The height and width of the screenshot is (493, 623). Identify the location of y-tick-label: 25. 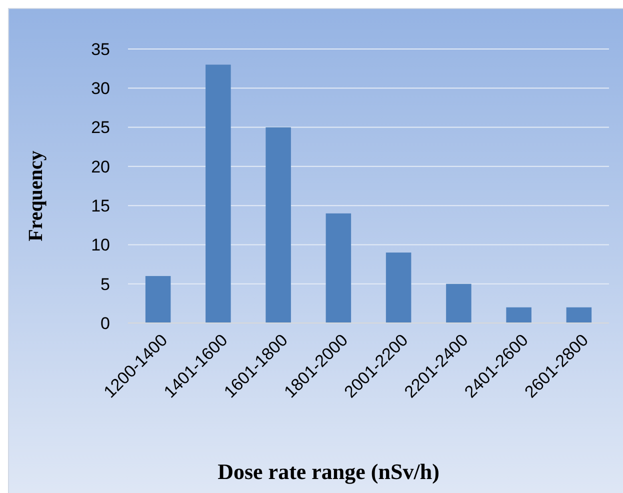
(100, 128).